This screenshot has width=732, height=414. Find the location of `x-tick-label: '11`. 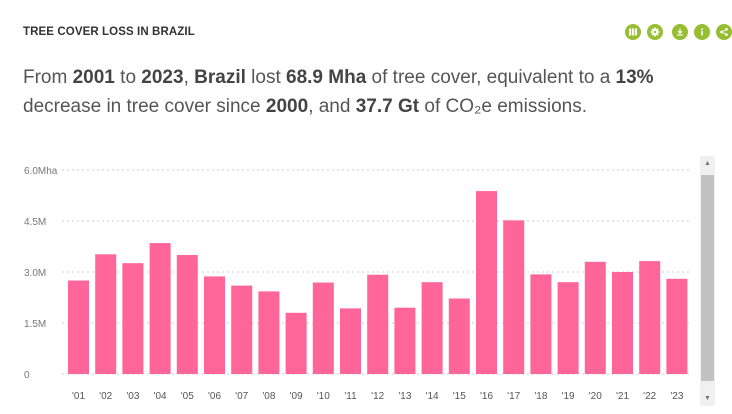

x-tick-label: '11 is located at coordinates (350, 396).